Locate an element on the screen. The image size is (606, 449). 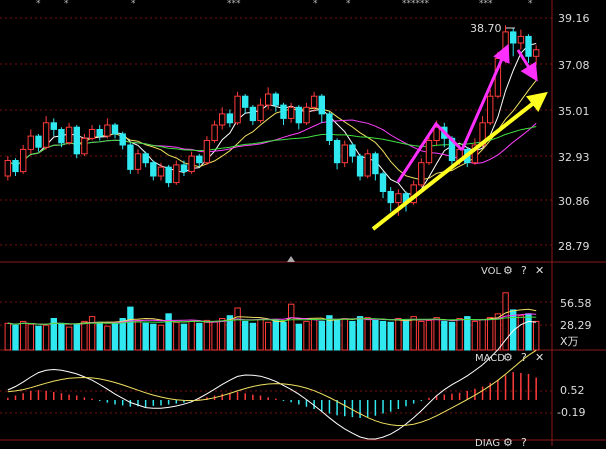
vol-panel-title: VOL is located at coordinates (491, 271).